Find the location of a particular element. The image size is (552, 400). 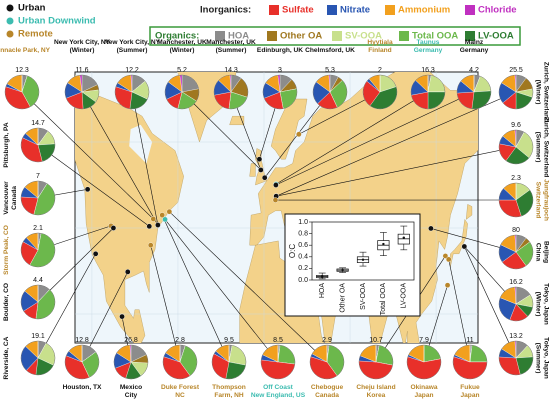

site-name: Jungfraujoch is located at coordinates (545, 200).